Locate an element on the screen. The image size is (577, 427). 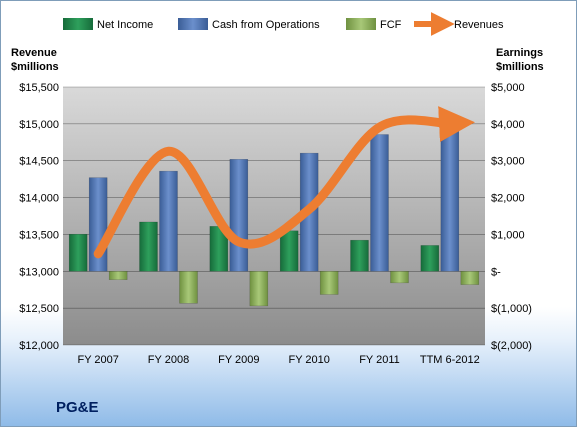
legend-swatch-fcf is located at coordinates (361, 24).